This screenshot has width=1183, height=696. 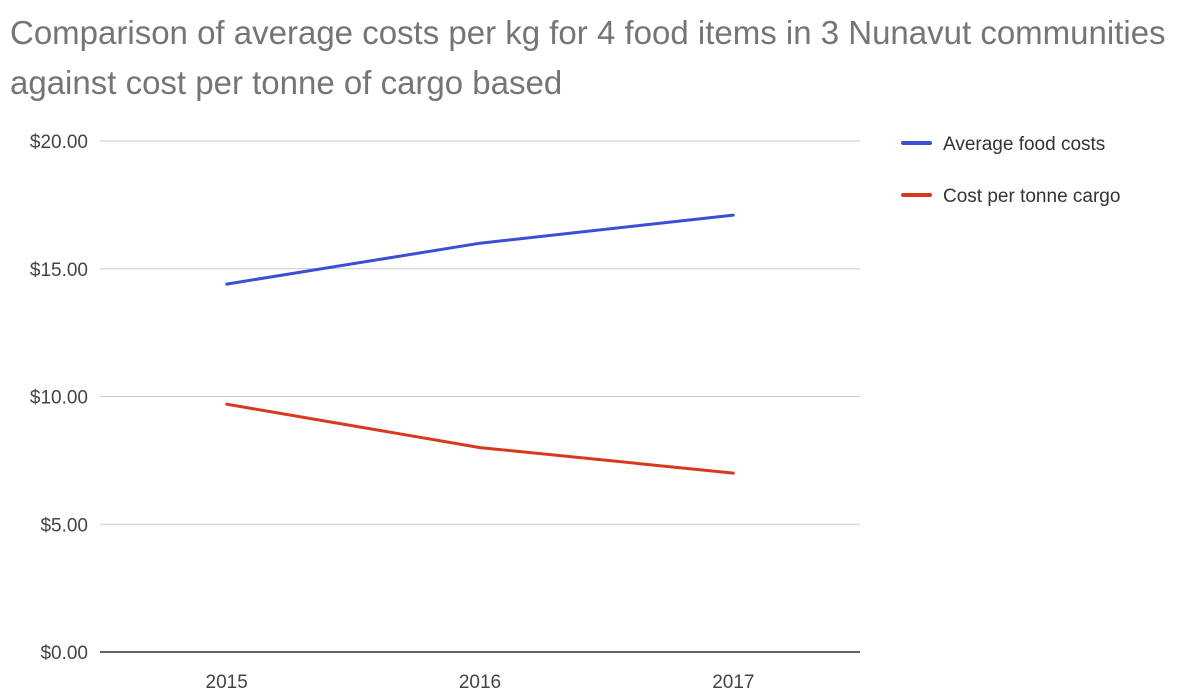 What do you see at coordinates (64, 525) in the screenshot?
I see `y-tick-label: $5.00` at bounding box center [64, 525].